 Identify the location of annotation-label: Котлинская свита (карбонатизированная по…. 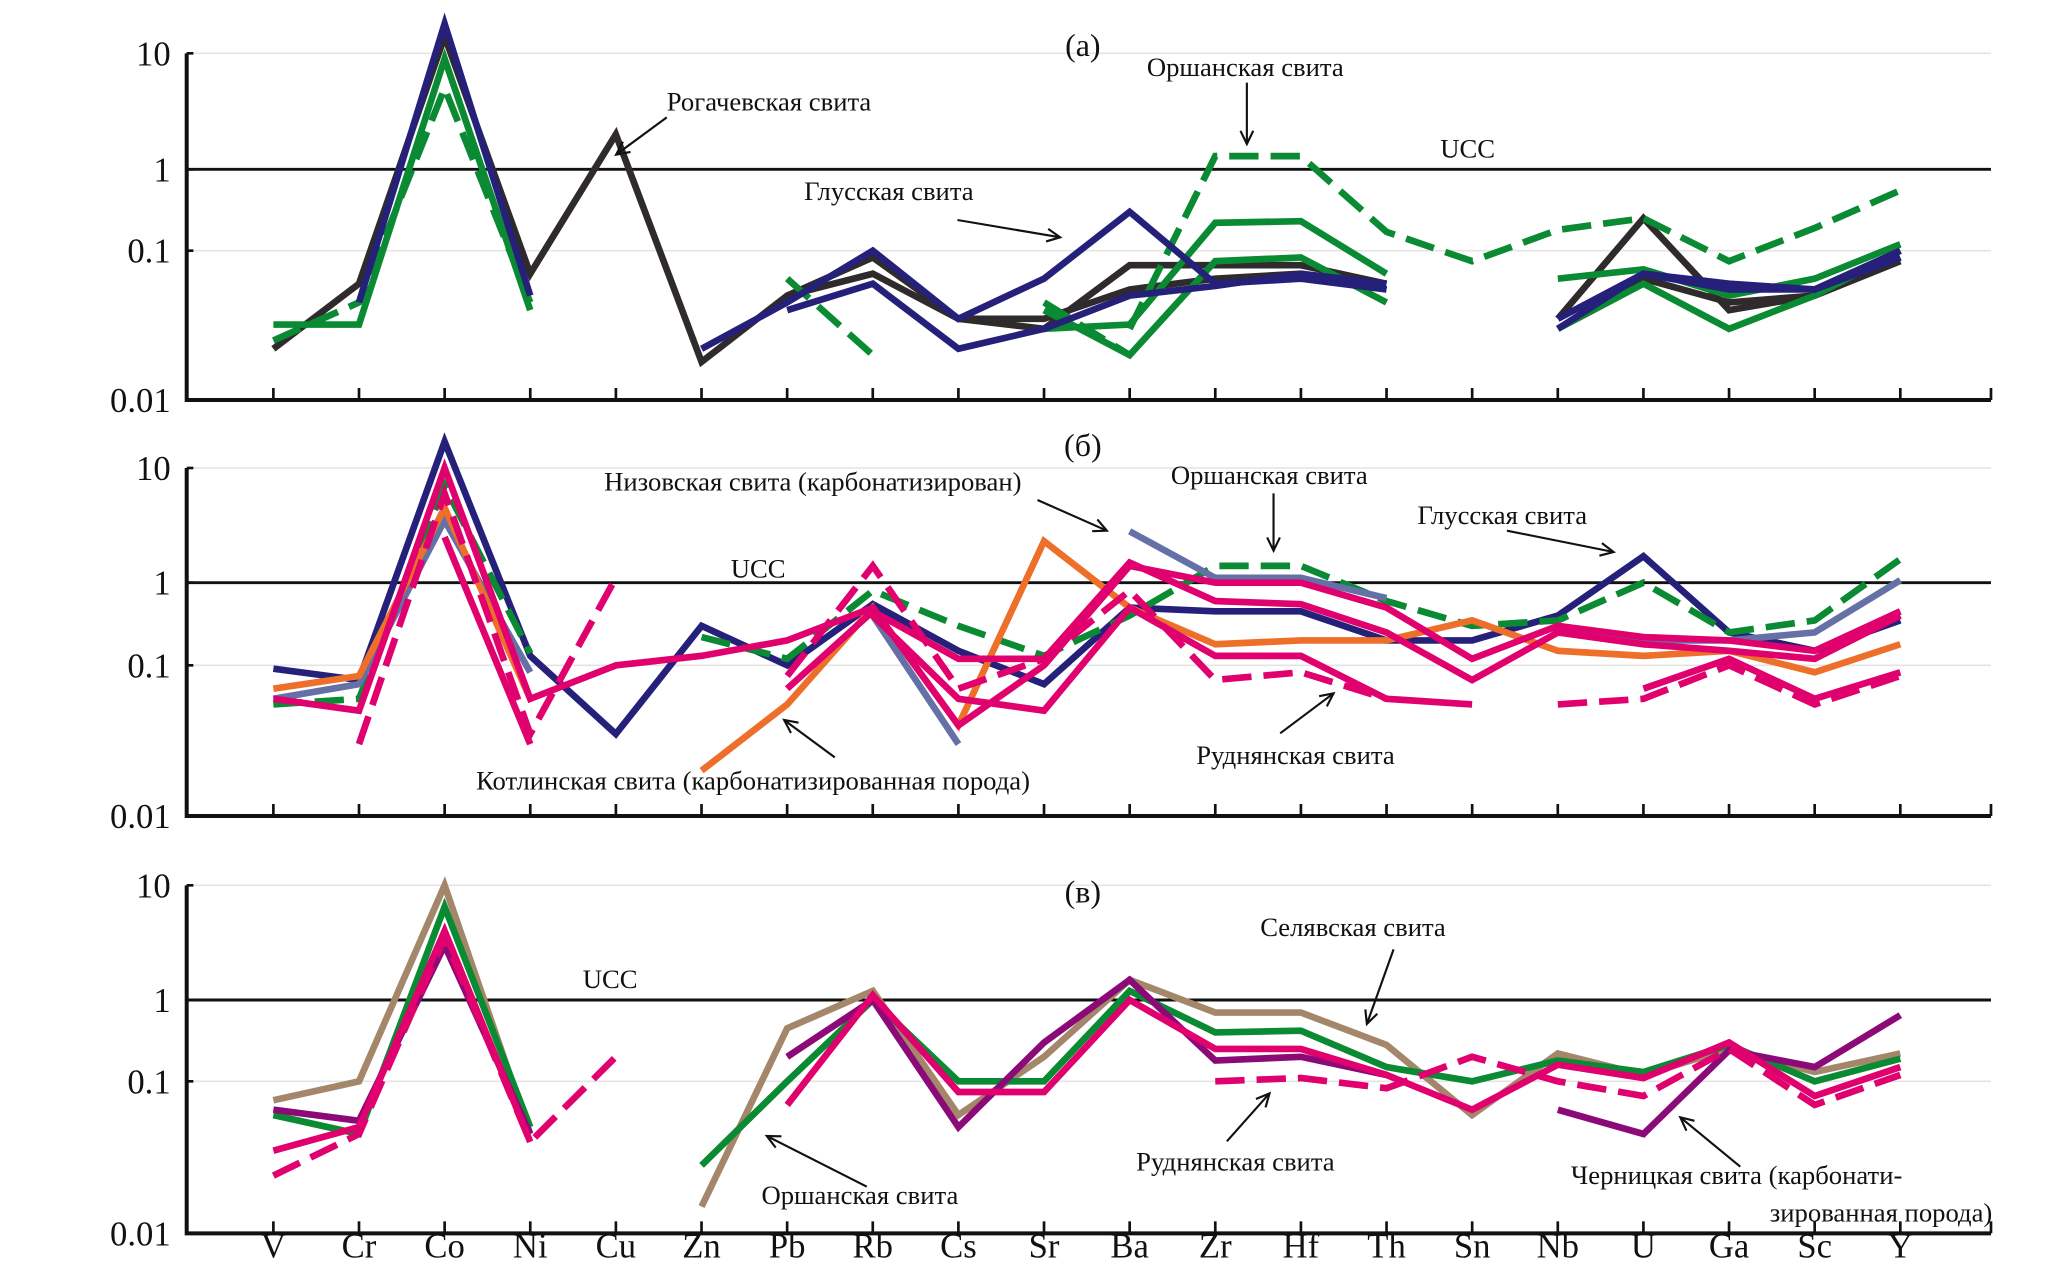
(753, 780).